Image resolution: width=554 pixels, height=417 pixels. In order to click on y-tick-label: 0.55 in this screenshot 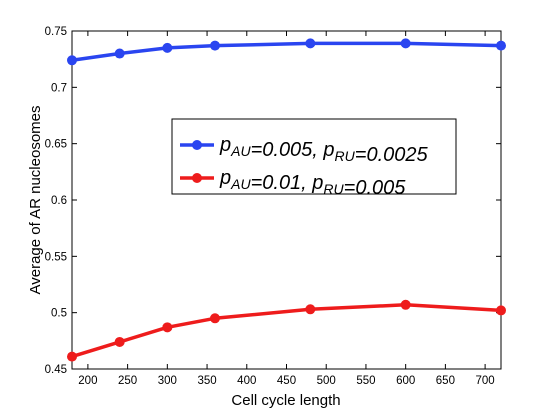, I will do `click(56, 257)`.